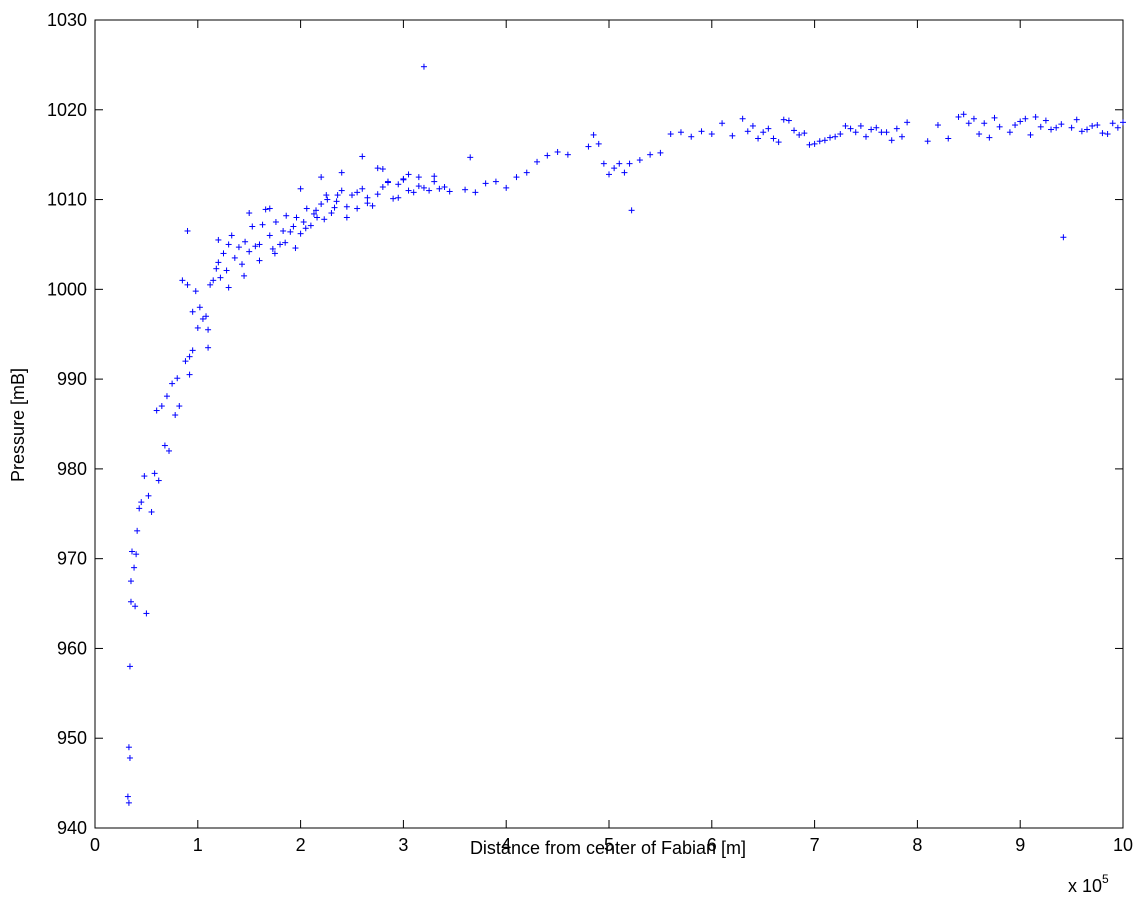  What do you see at coordinates (67, 20) in the screenshot?
I see `y-tick-label: 1030` at bounding box center [67, 20].